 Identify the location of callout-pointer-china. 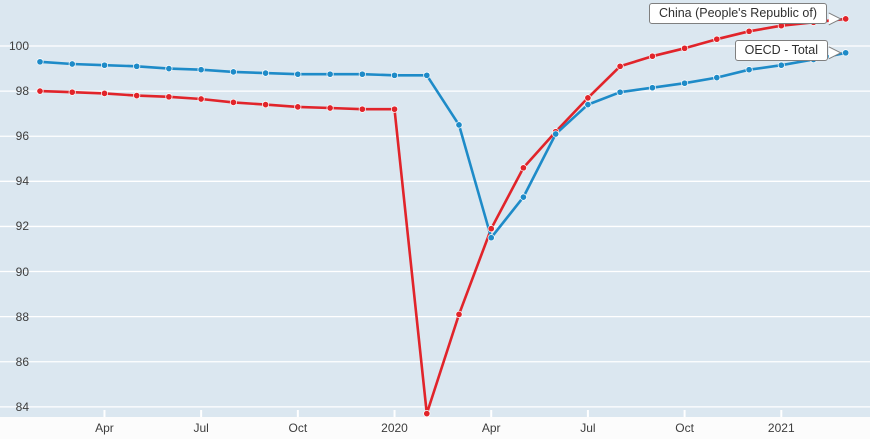
(835, 19).